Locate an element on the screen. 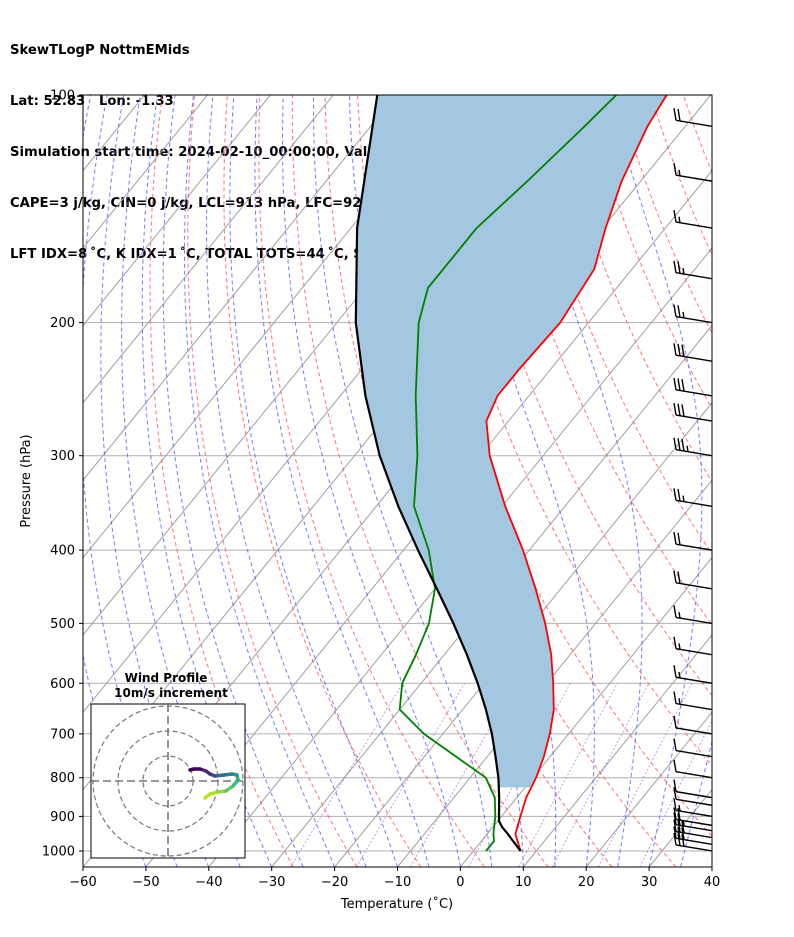 This screenshot has width=794, height=937. x-axis-label: Temperature (˚C) is located at coordinates (396, 904).